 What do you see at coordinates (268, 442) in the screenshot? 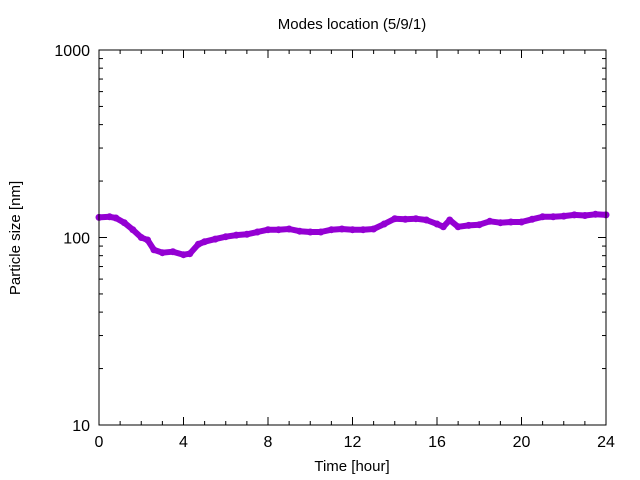
I see `x-tick-label: 8` at bounding box center [268, 442].